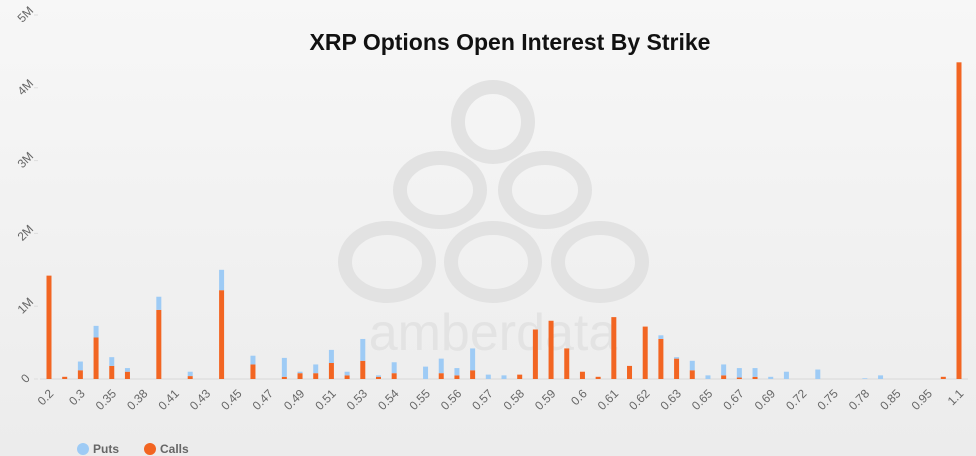  What do you see at coordinates (174, 449) in the screenshot?
I see `legend-label: Calls` at bounding box center [174, 449].